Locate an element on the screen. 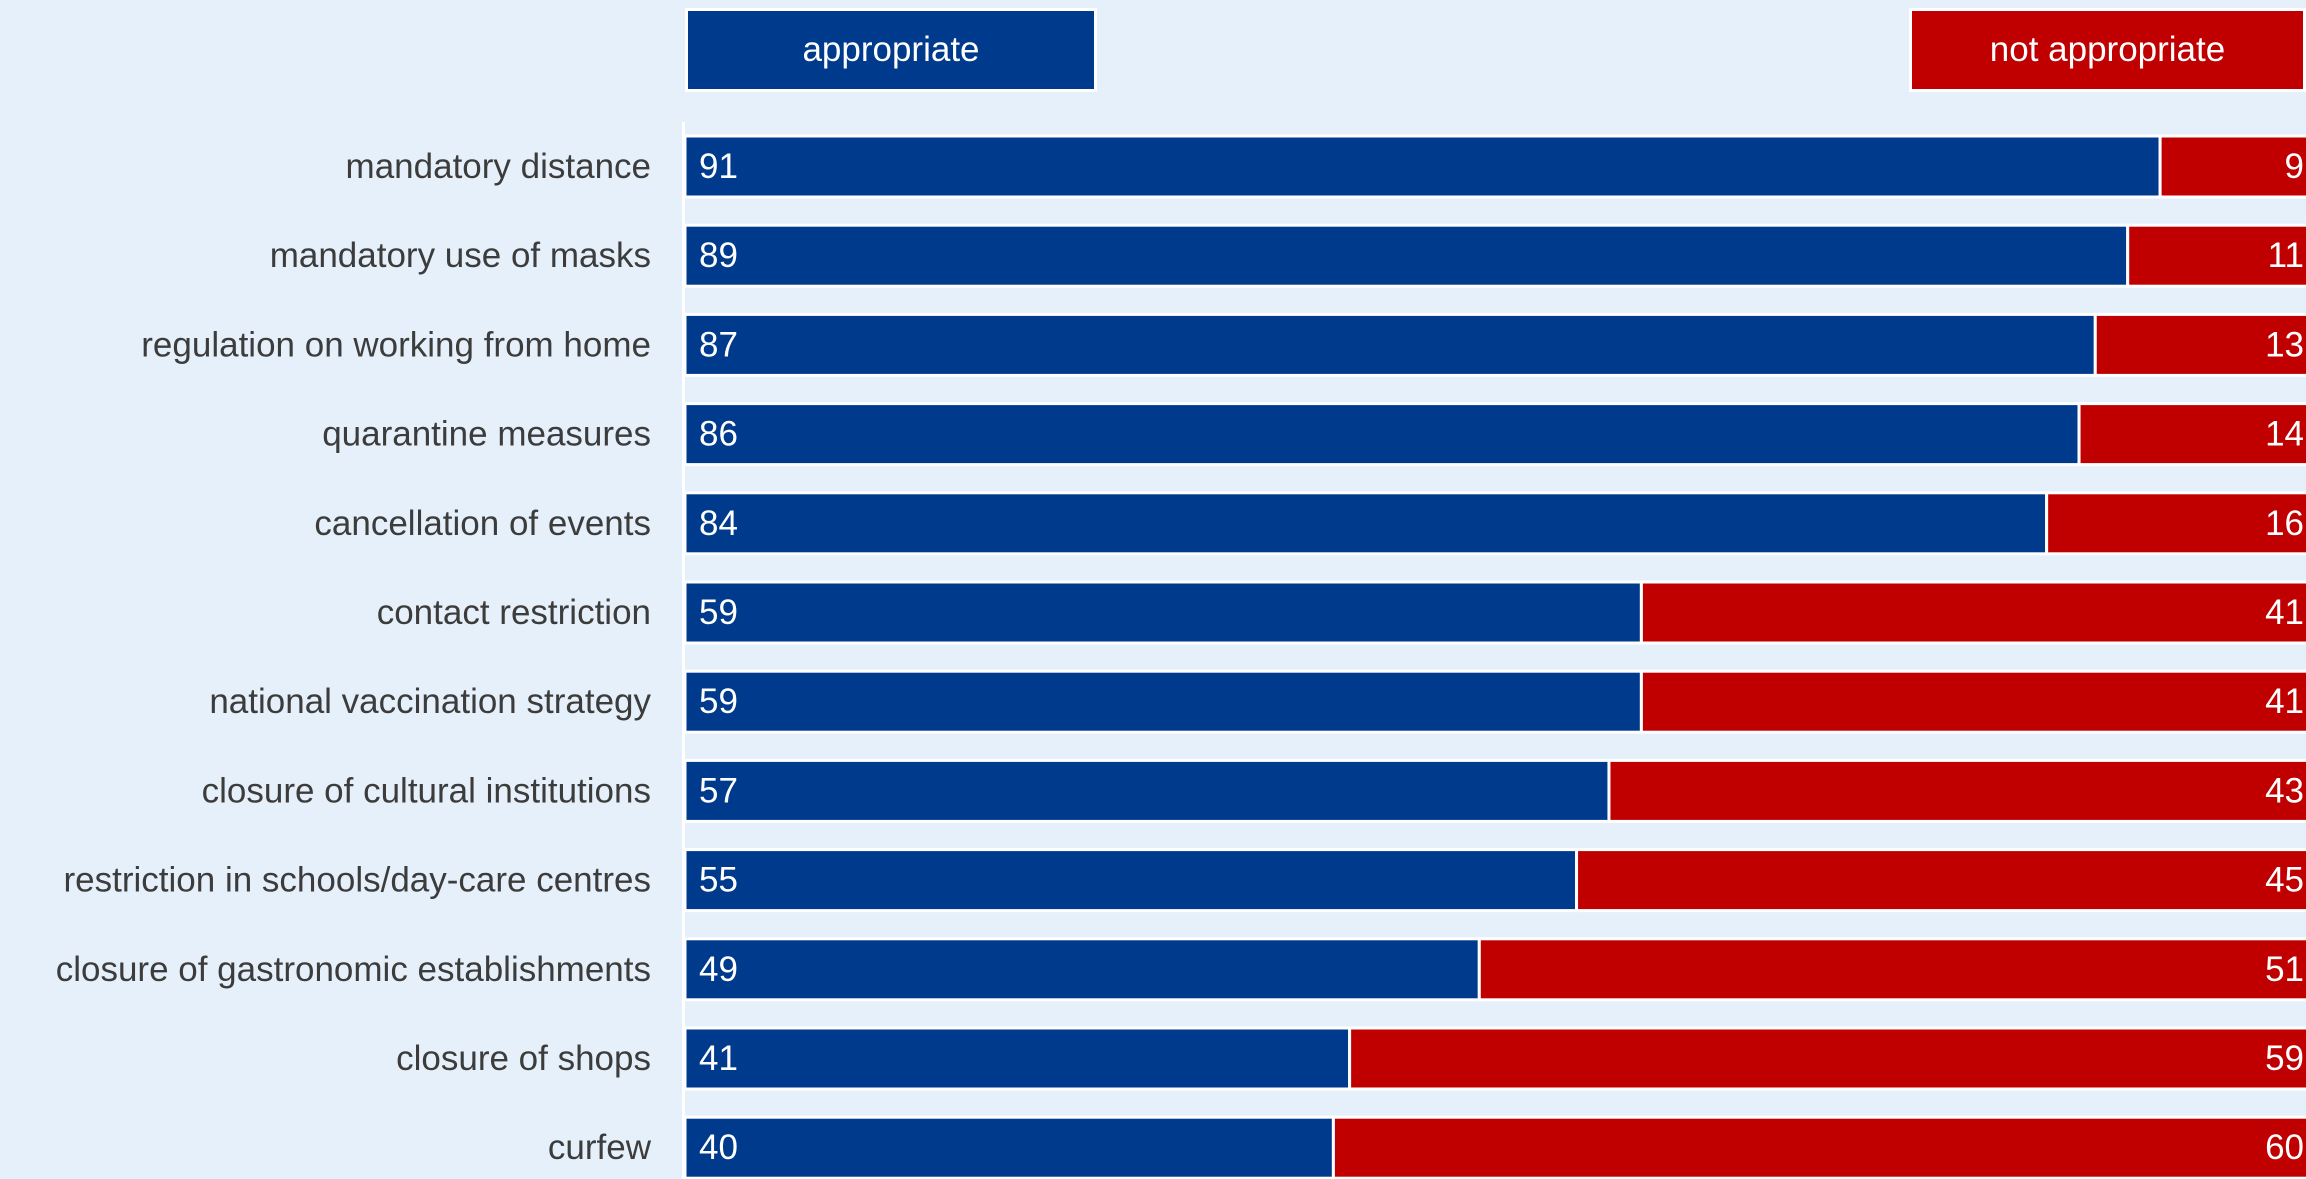  legend-not-appropriate-label: not appropriate is located at coordinates (2107, 49).